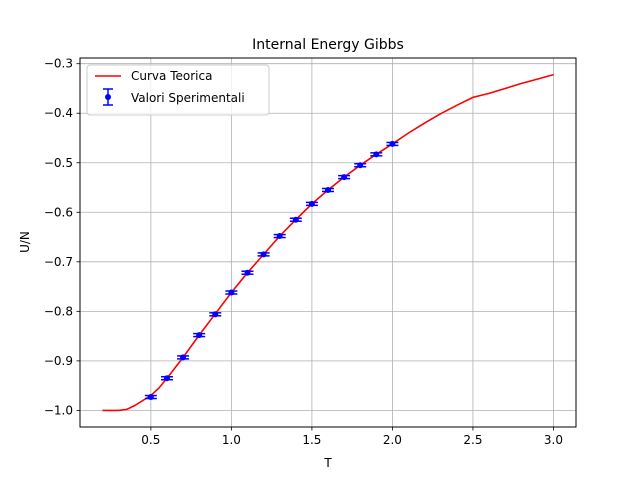 The height and width of the screenshot is (480, 640). I want to click on legend: Curva Teorica Valori Sperimentali, so click(178, 90).